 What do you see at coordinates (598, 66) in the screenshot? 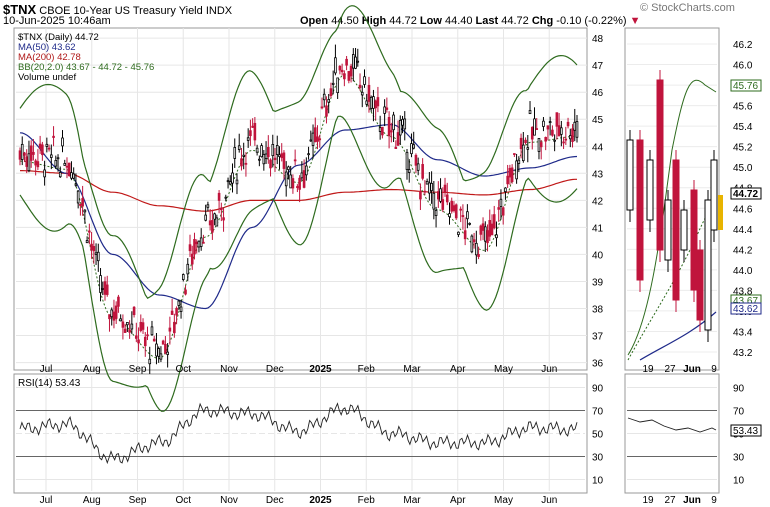
I see `price-tick-label: 47` at bounding box center [598, 66].